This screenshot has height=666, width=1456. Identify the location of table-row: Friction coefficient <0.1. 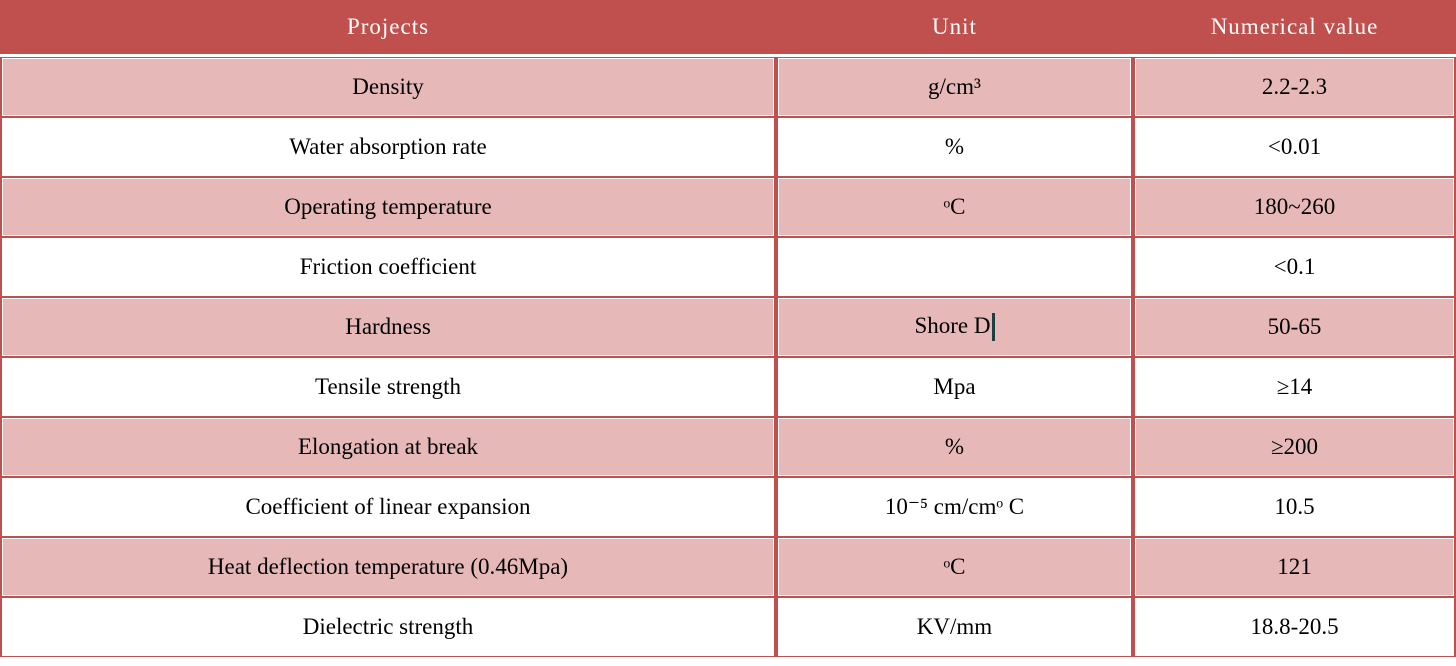
(728, 267).